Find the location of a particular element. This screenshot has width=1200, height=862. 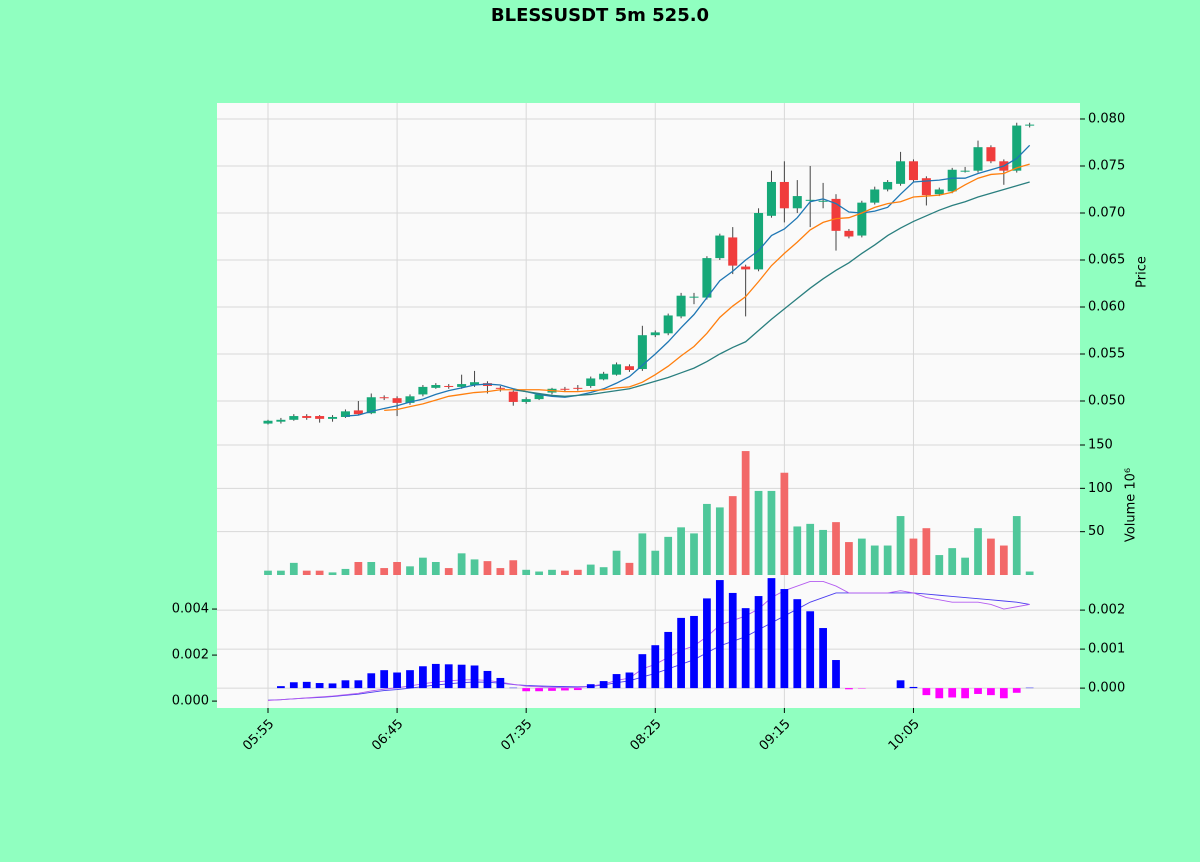

x-tick-label: 06:45 is located at coordinates (387, 735).